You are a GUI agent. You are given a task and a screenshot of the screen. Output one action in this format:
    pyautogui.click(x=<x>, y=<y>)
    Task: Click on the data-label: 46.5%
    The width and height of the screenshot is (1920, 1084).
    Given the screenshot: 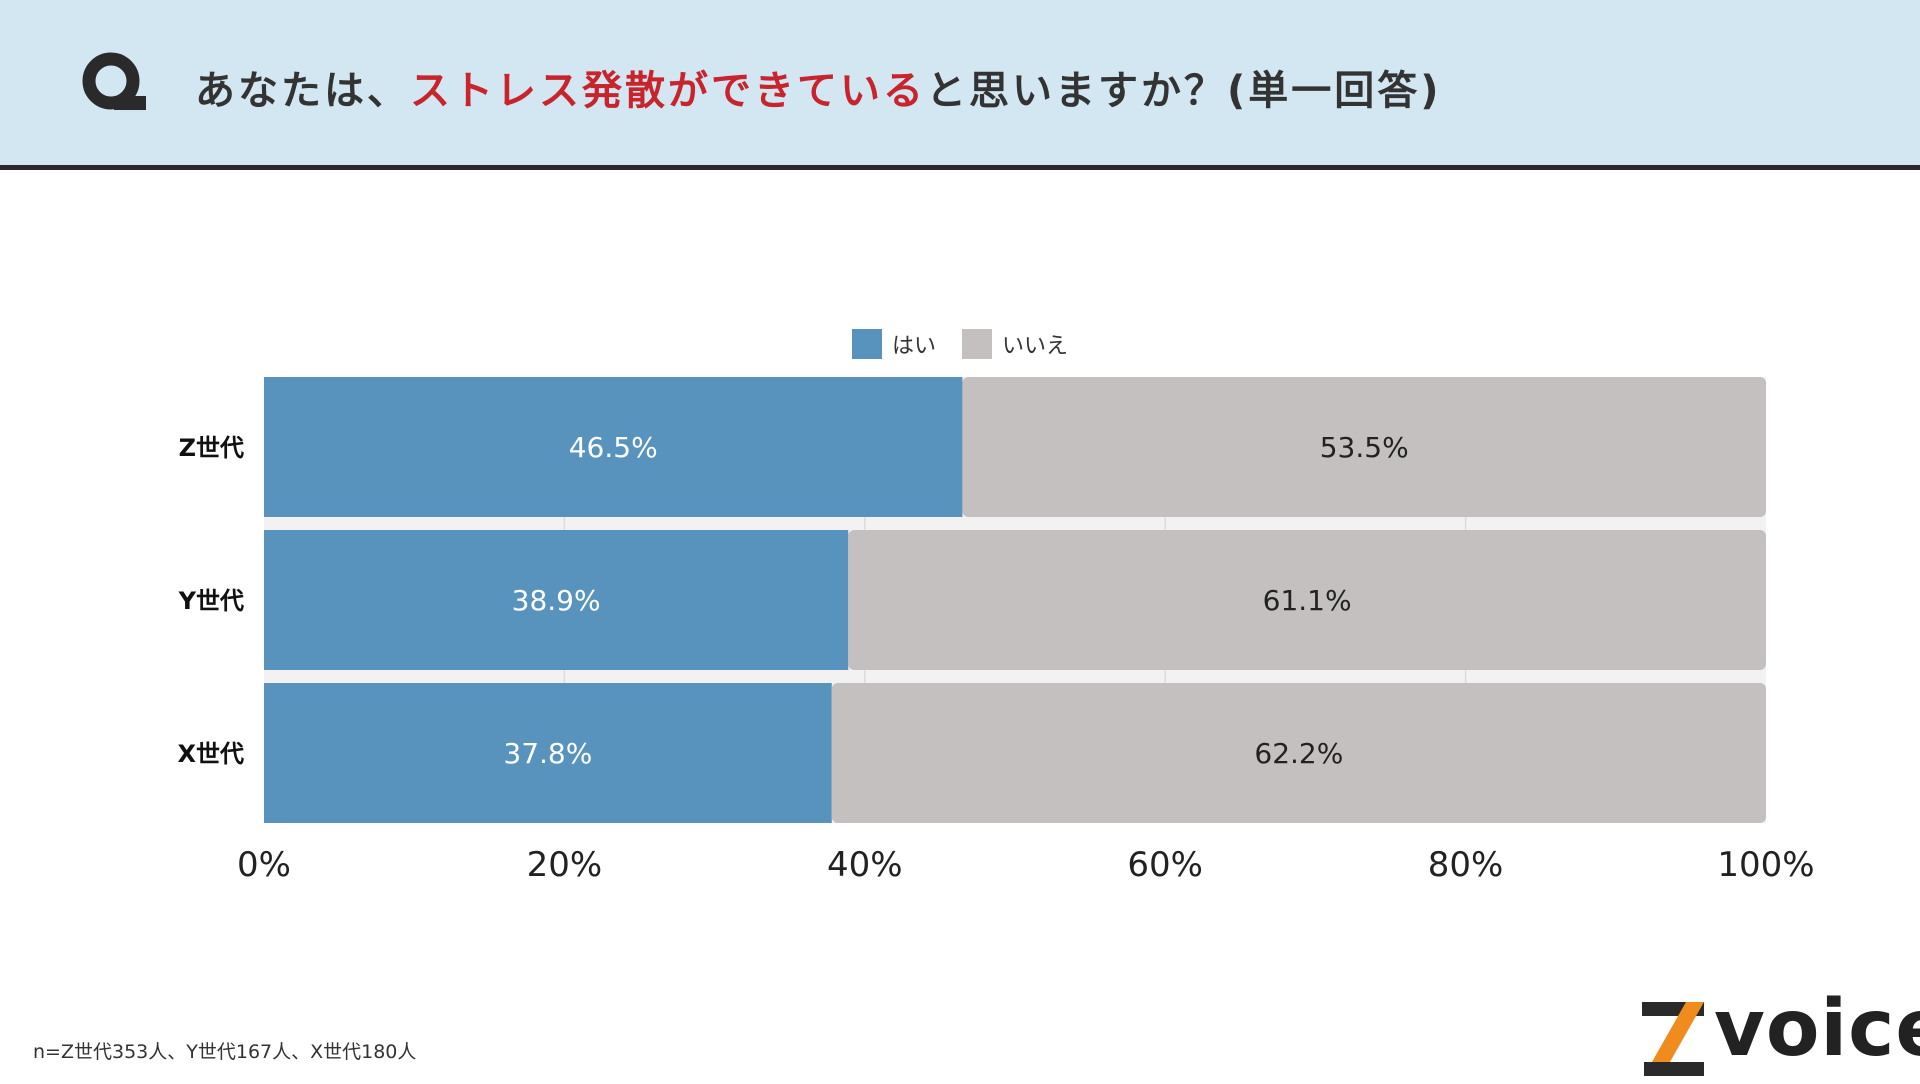 What is the action you would take?
    pyautogui.click(x=613, y=447)
    